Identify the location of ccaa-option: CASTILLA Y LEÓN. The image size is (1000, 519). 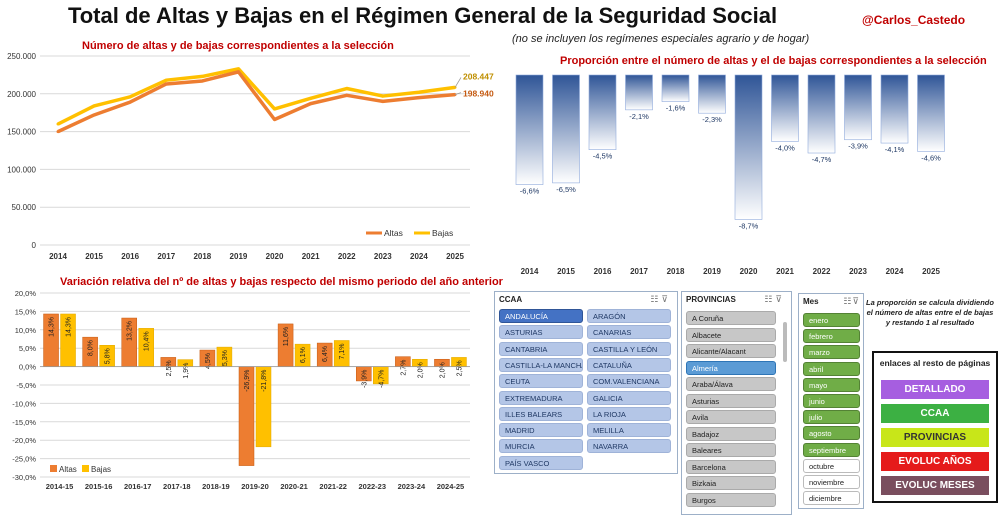
(629, 348).